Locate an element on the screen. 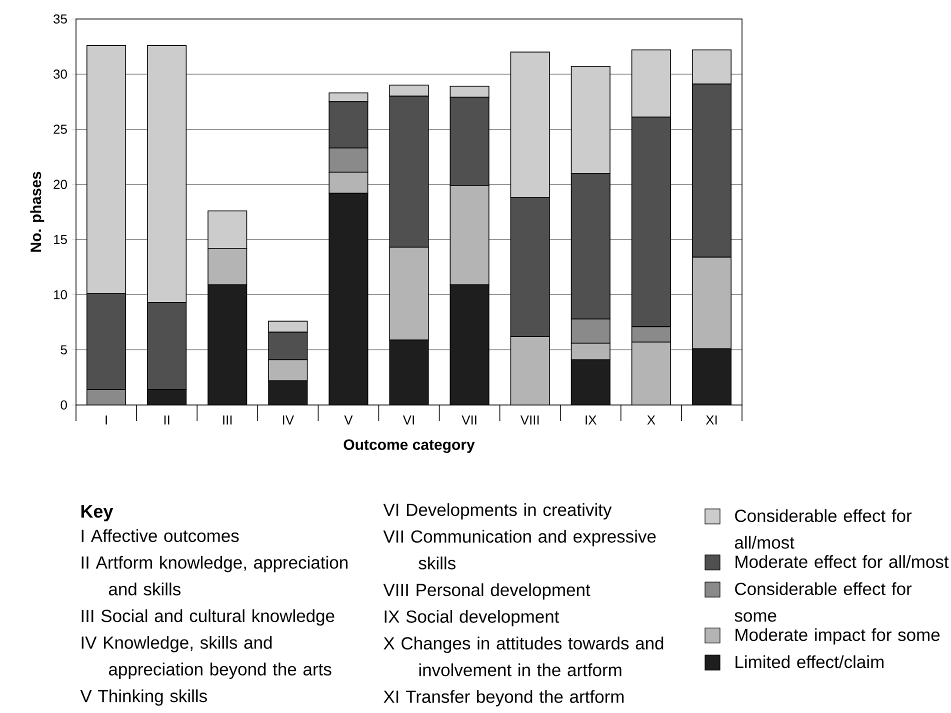 This screenshot has height=713, width=951. y-tick-label: 25 is located at coordinates (60, 129).